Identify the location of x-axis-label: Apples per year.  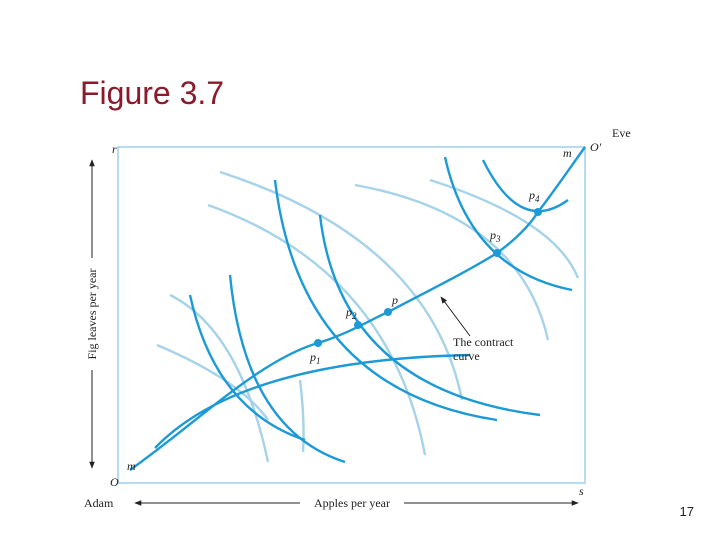
(352, 503).